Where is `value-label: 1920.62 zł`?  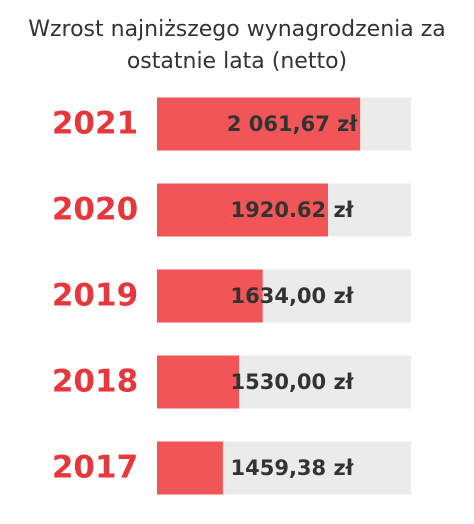
value-label: 1920.62 zł is located at coordinates (293, 210).